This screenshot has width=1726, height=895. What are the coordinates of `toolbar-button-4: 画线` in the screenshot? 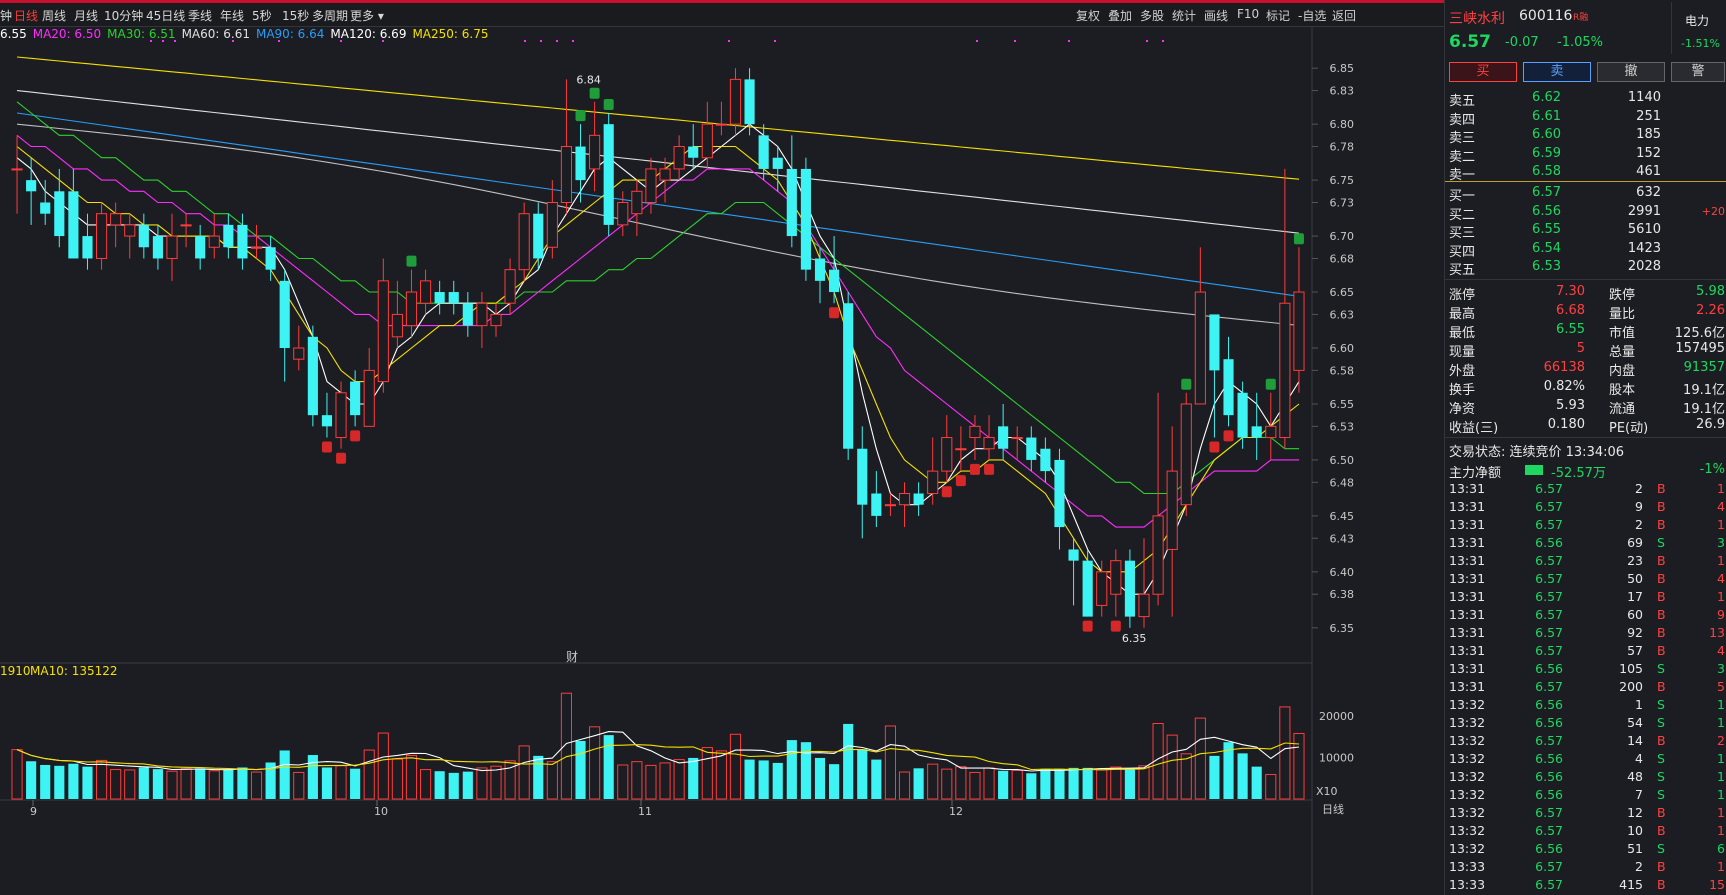 It's located at (1216, 16).